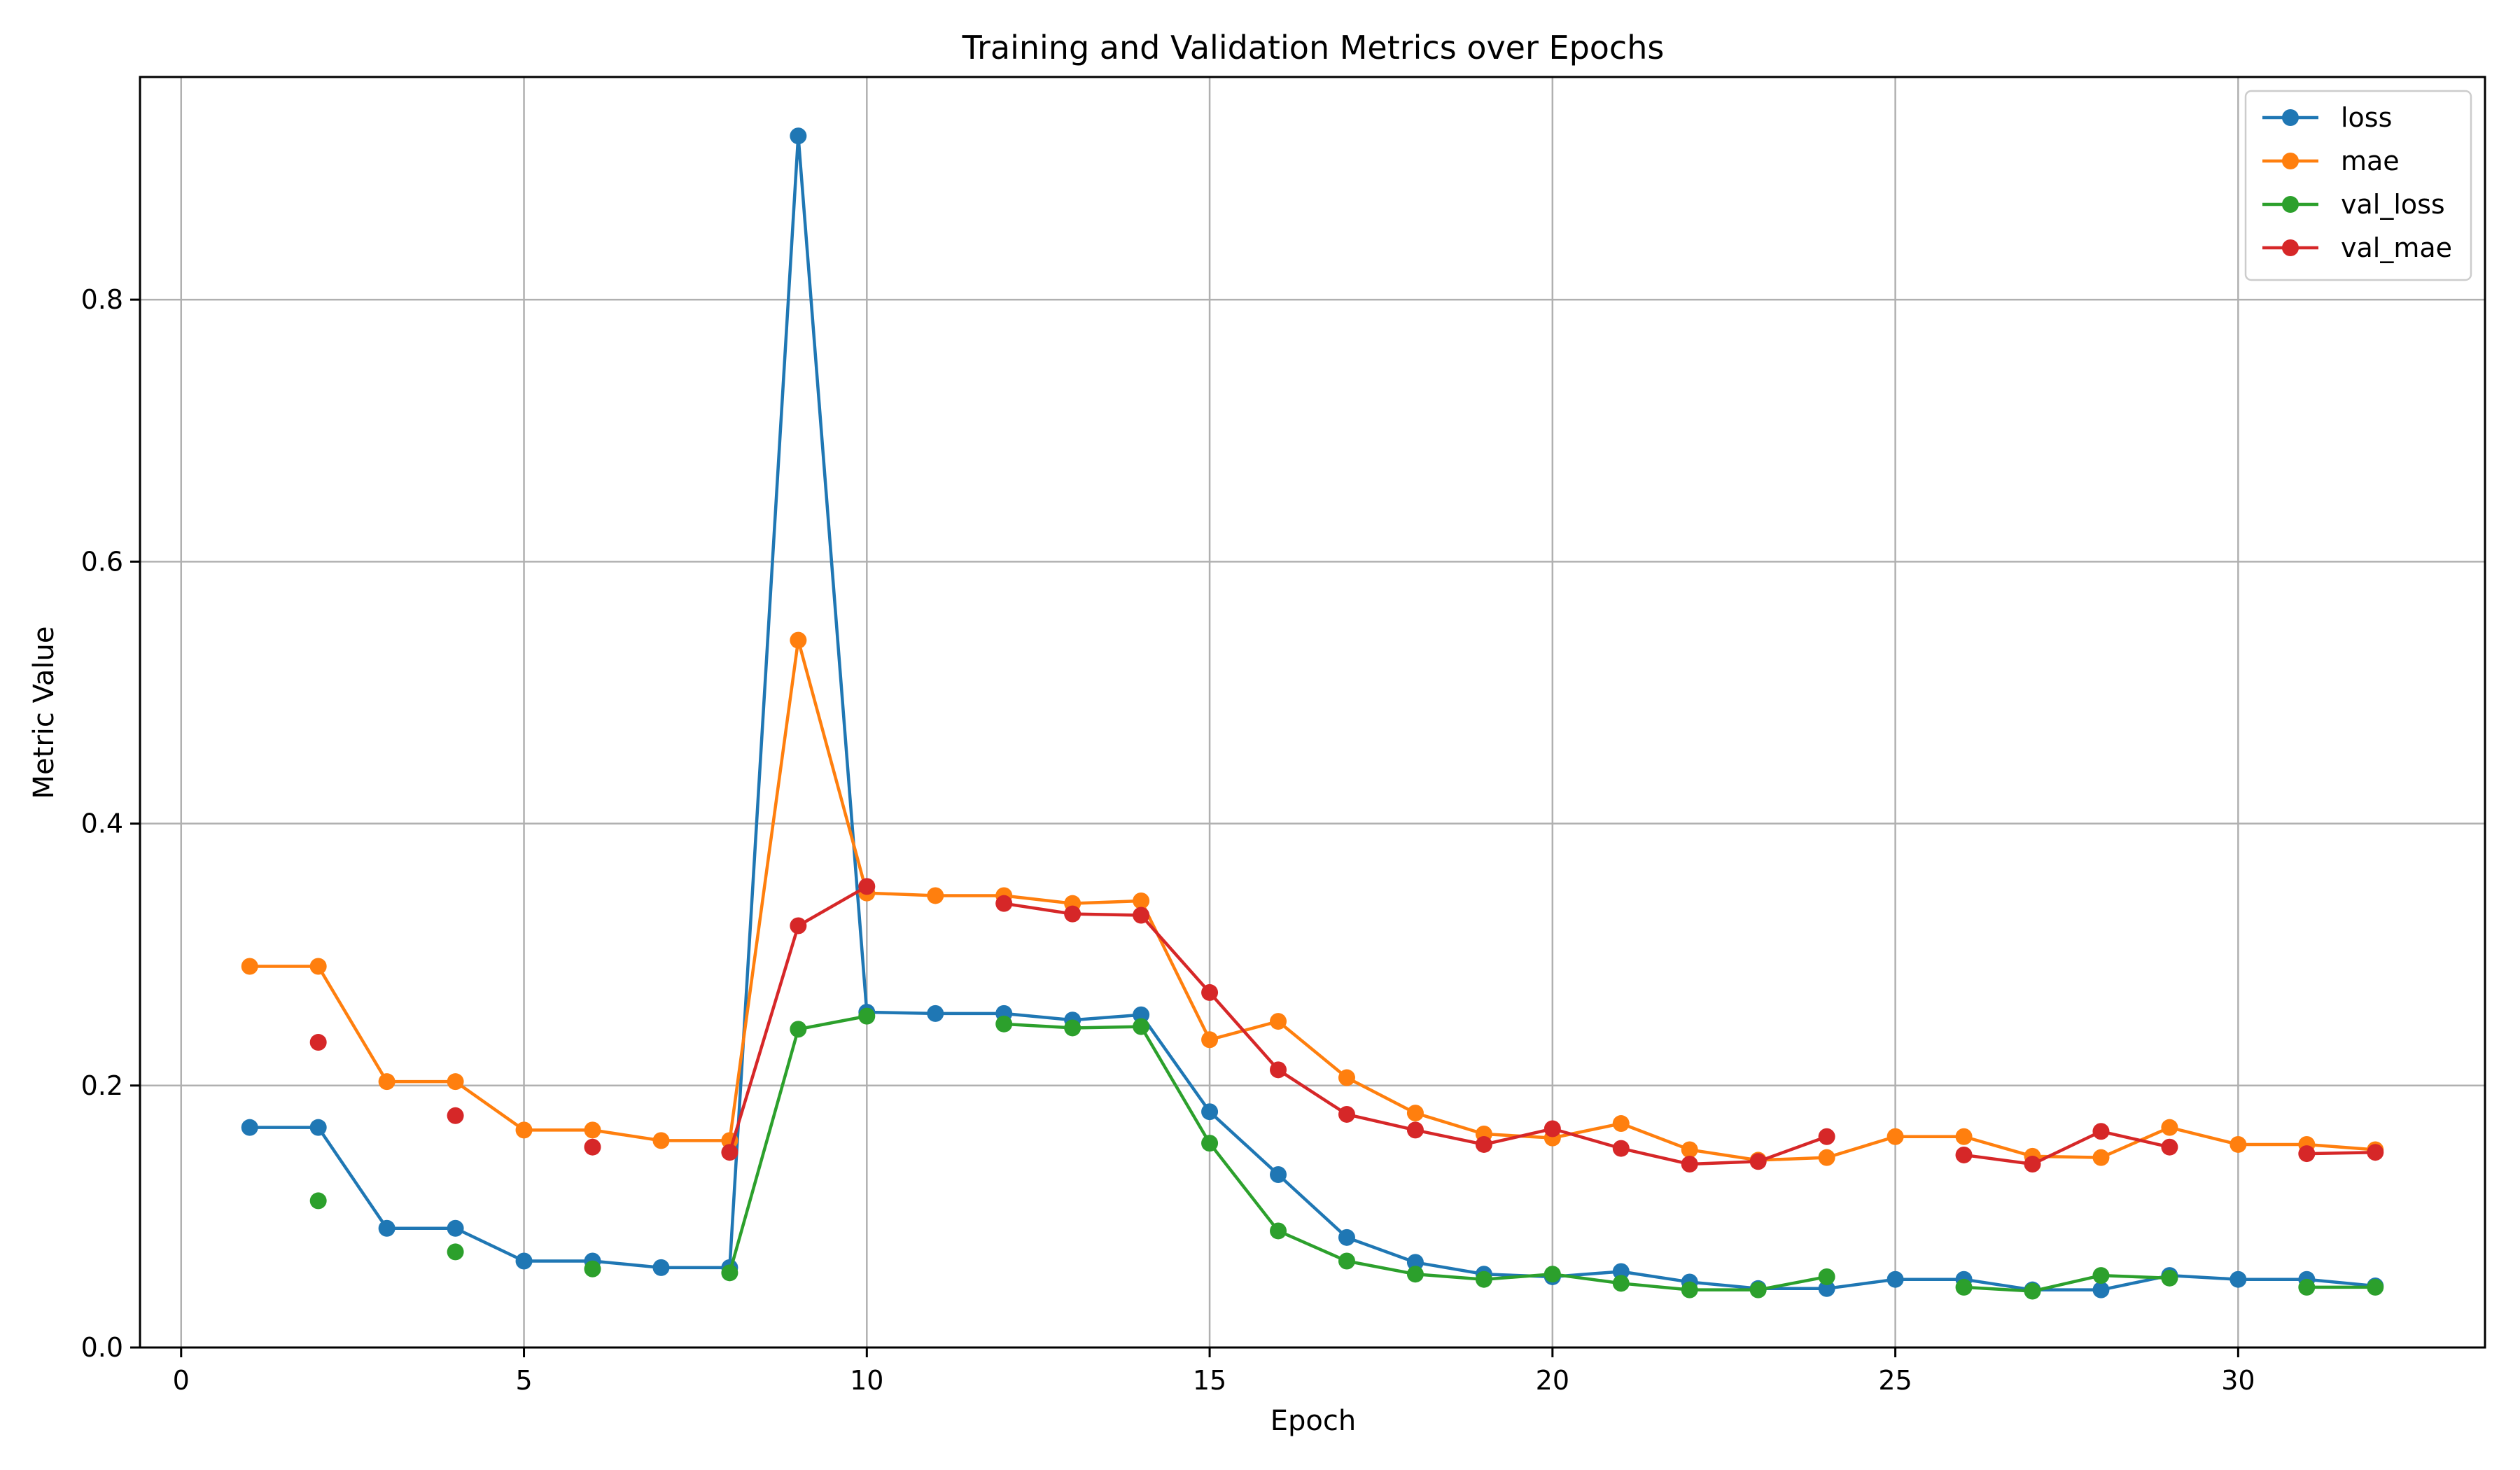 The width and height of the screenshot is (2520, 1470). Describe the element at coordinates (102, 561) in the screenshot. I see `y-tick-label: 0.6` at that location.